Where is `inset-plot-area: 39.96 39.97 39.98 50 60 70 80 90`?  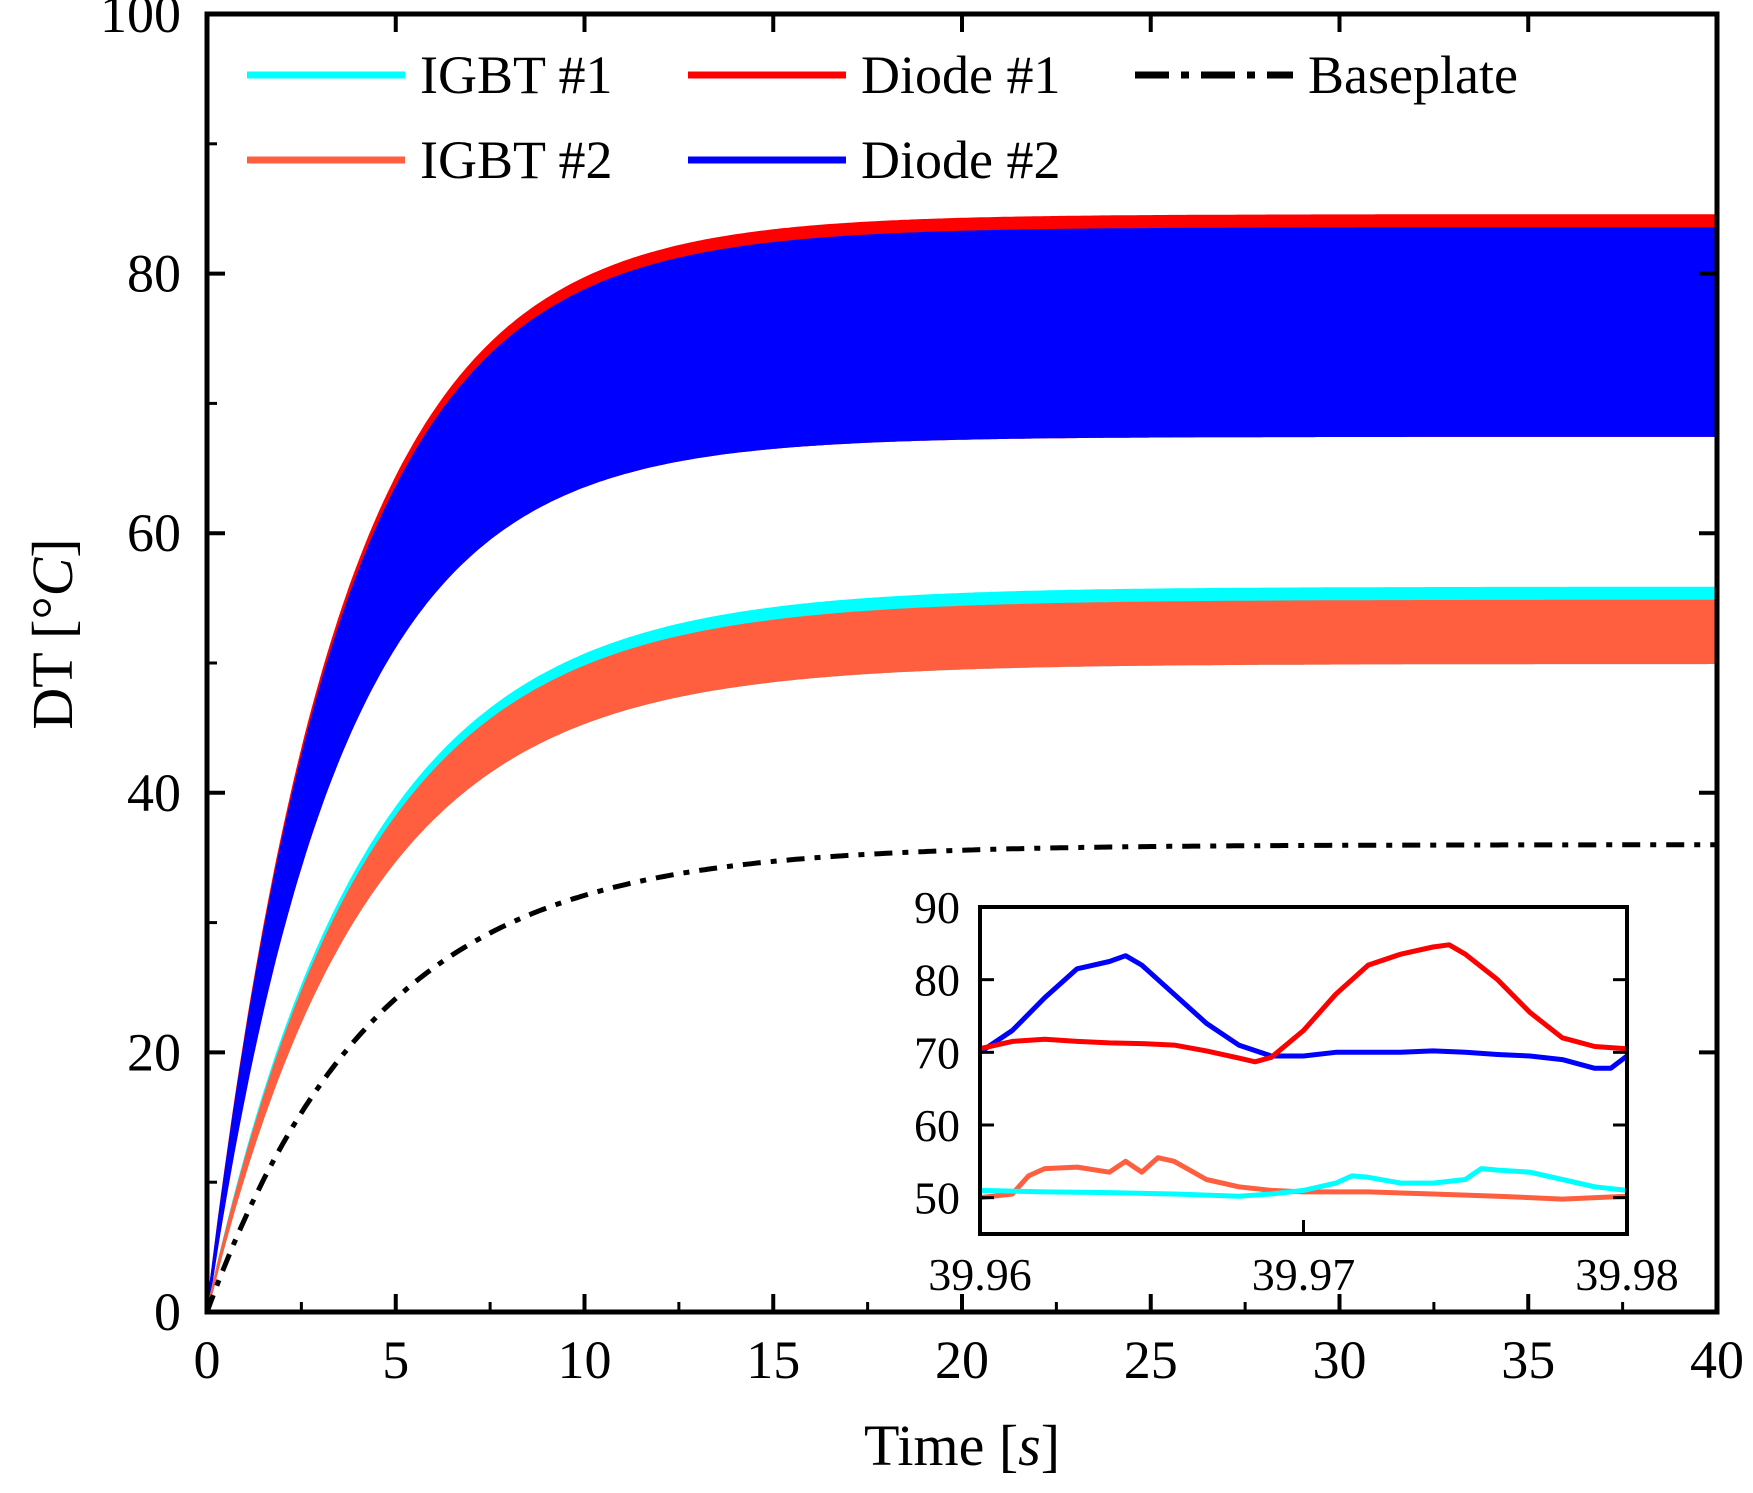 inset-plot-area: 39.96 39.97 39.98 50 60 70 80 90 is located at coordinates (1296, 1091).